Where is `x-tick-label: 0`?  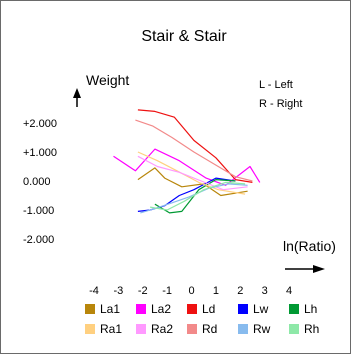
x-tick-label: 0 is located at coordinates (191, 291).